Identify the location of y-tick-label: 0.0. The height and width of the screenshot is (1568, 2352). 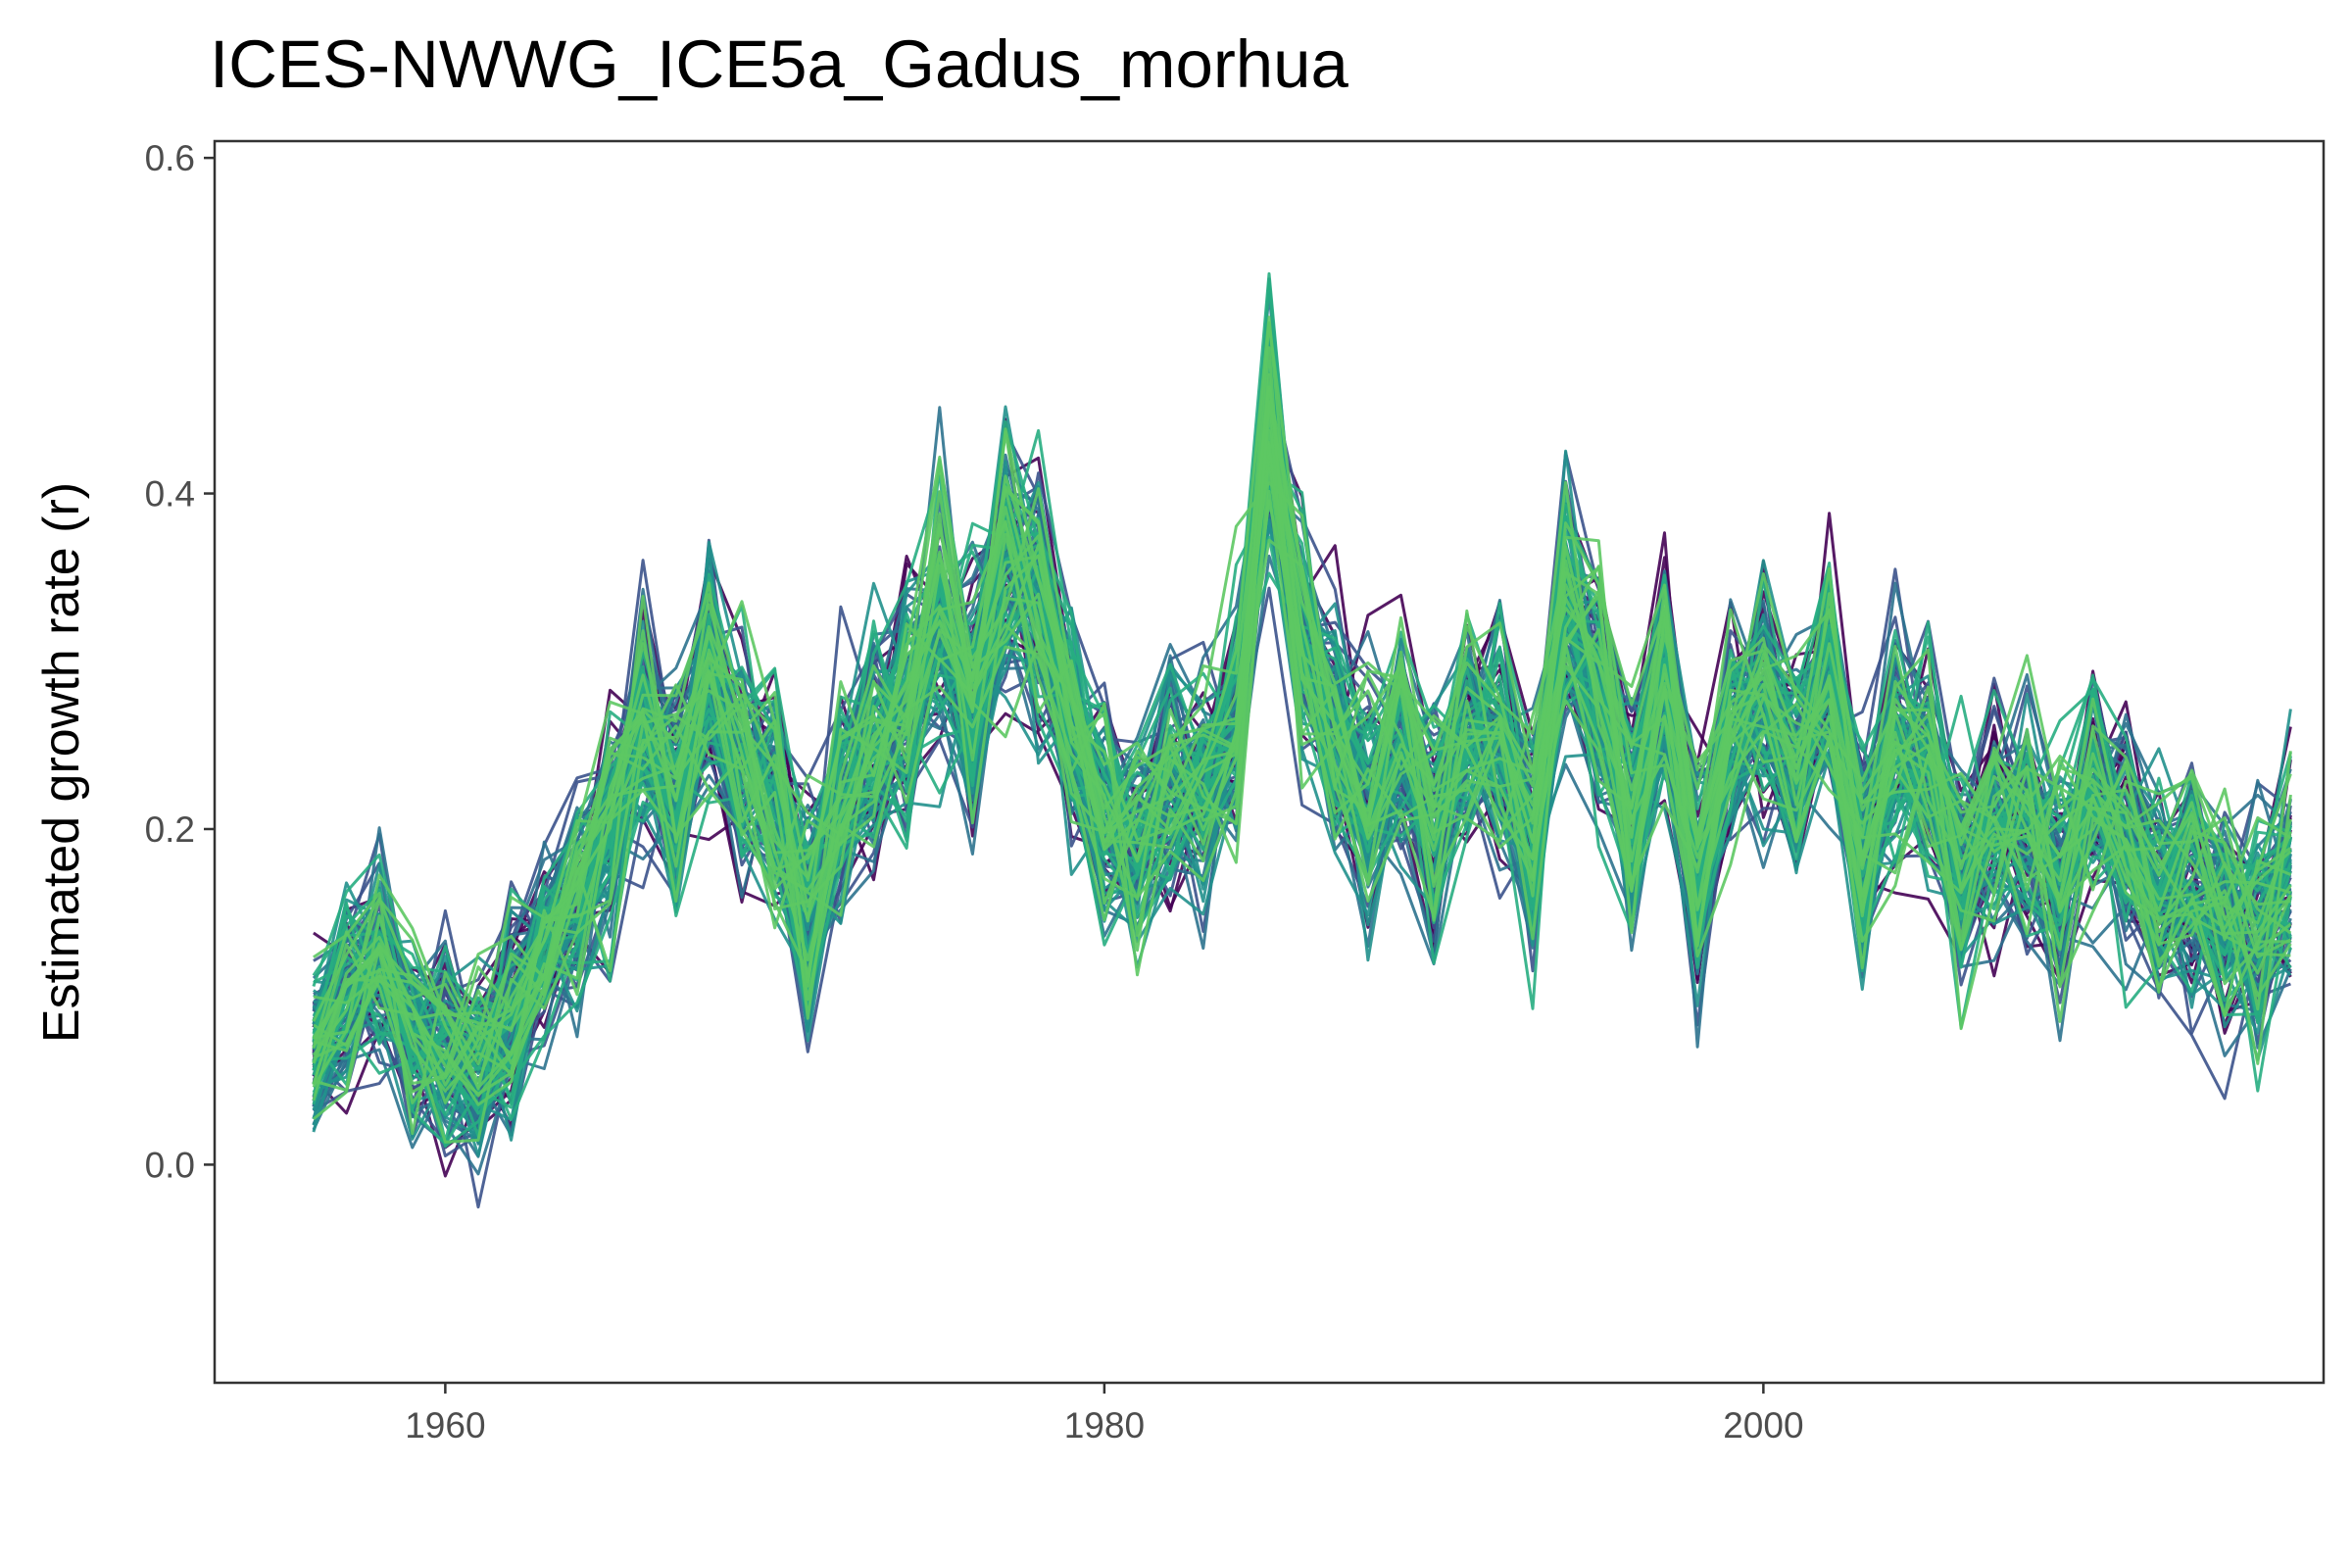
(170, 1165).